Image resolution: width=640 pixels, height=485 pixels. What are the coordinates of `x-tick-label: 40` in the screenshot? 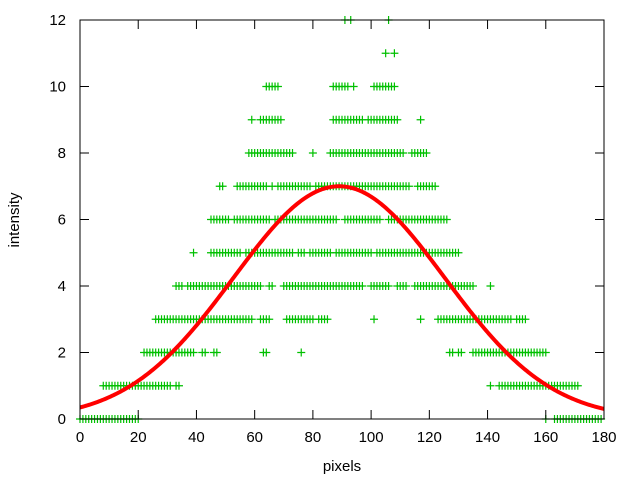 It's located at (196, 437).